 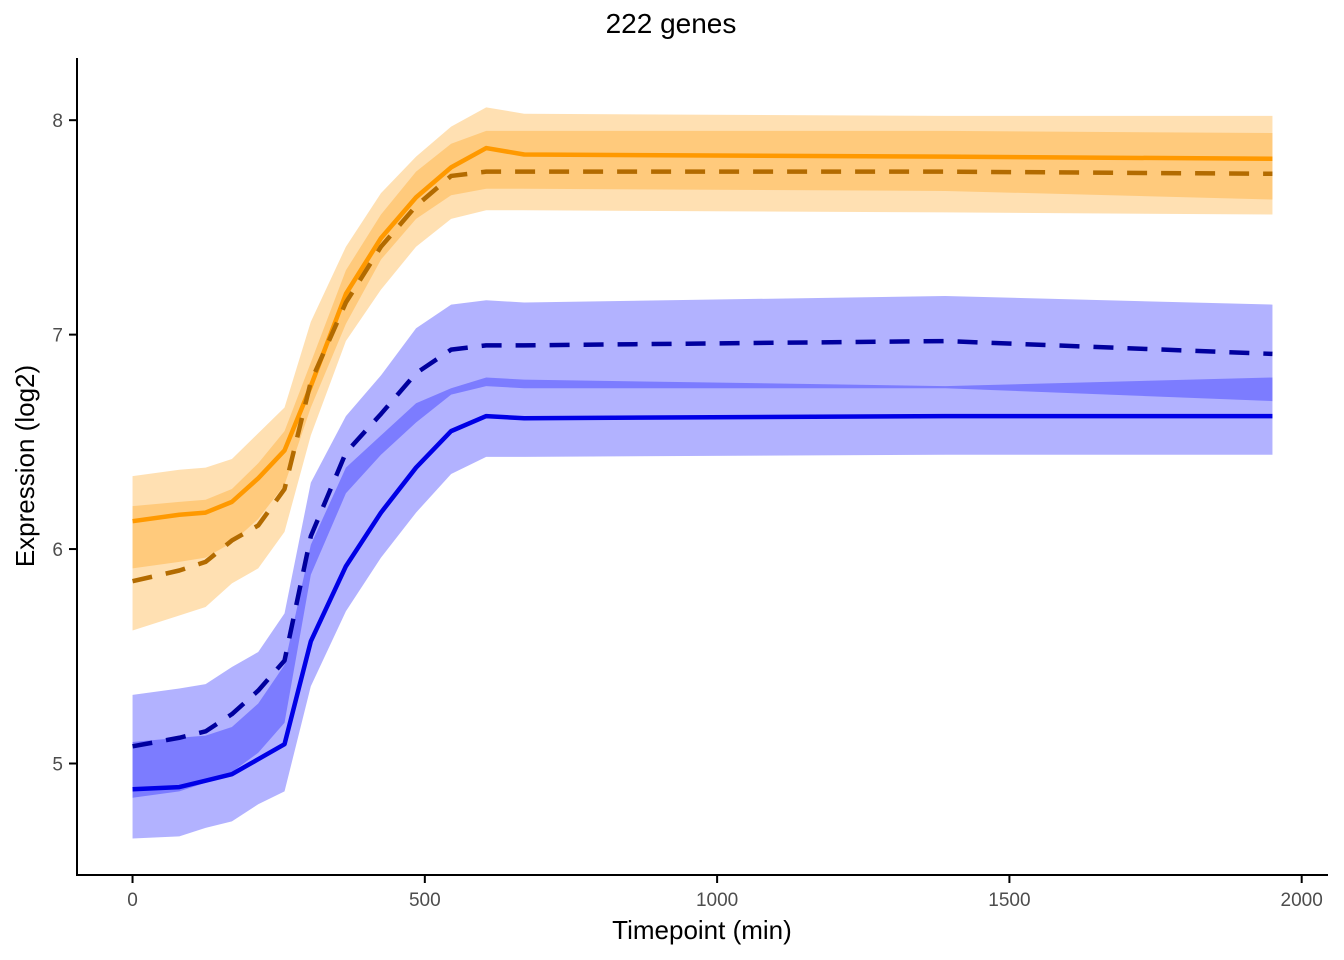 I want to click on x-tick-label: 2000, so click(x=1302, y=900).